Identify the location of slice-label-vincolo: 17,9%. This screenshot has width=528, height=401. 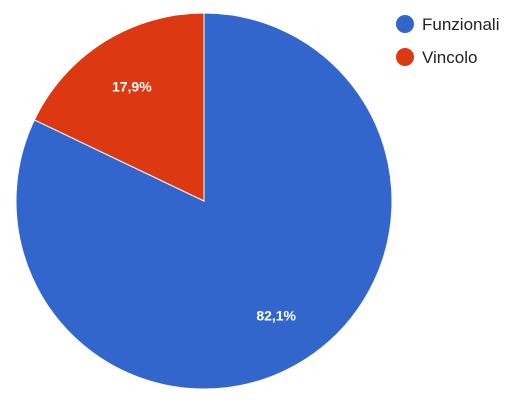
(132, 86).